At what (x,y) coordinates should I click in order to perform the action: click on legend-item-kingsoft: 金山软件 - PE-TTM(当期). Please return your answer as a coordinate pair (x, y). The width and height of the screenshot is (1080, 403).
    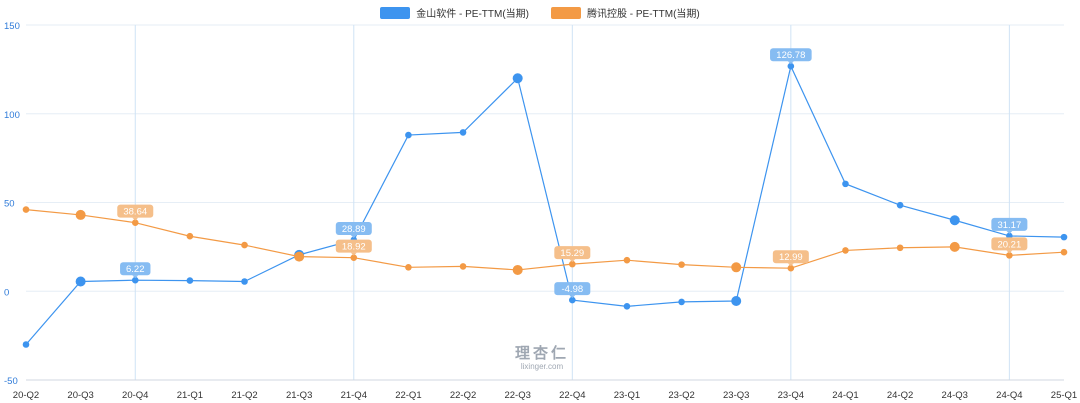
    Looking at the image, I should click on (454, 12).